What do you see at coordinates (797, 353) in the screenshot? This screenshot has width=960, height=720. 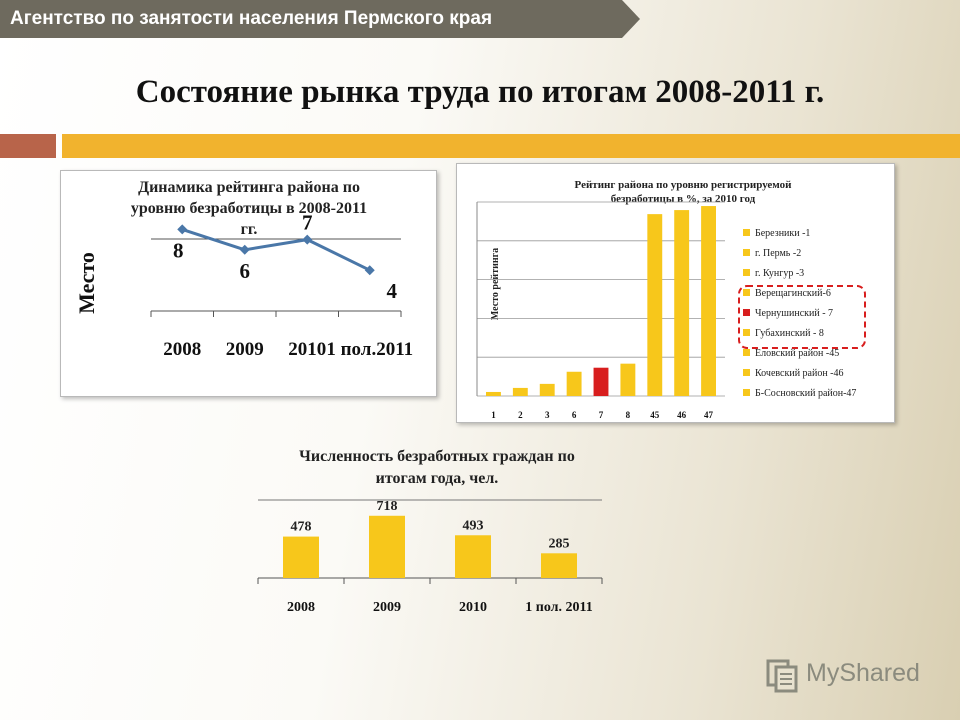 I see `legend-entry: Еловский район -45` at bounding box center [797, 353].